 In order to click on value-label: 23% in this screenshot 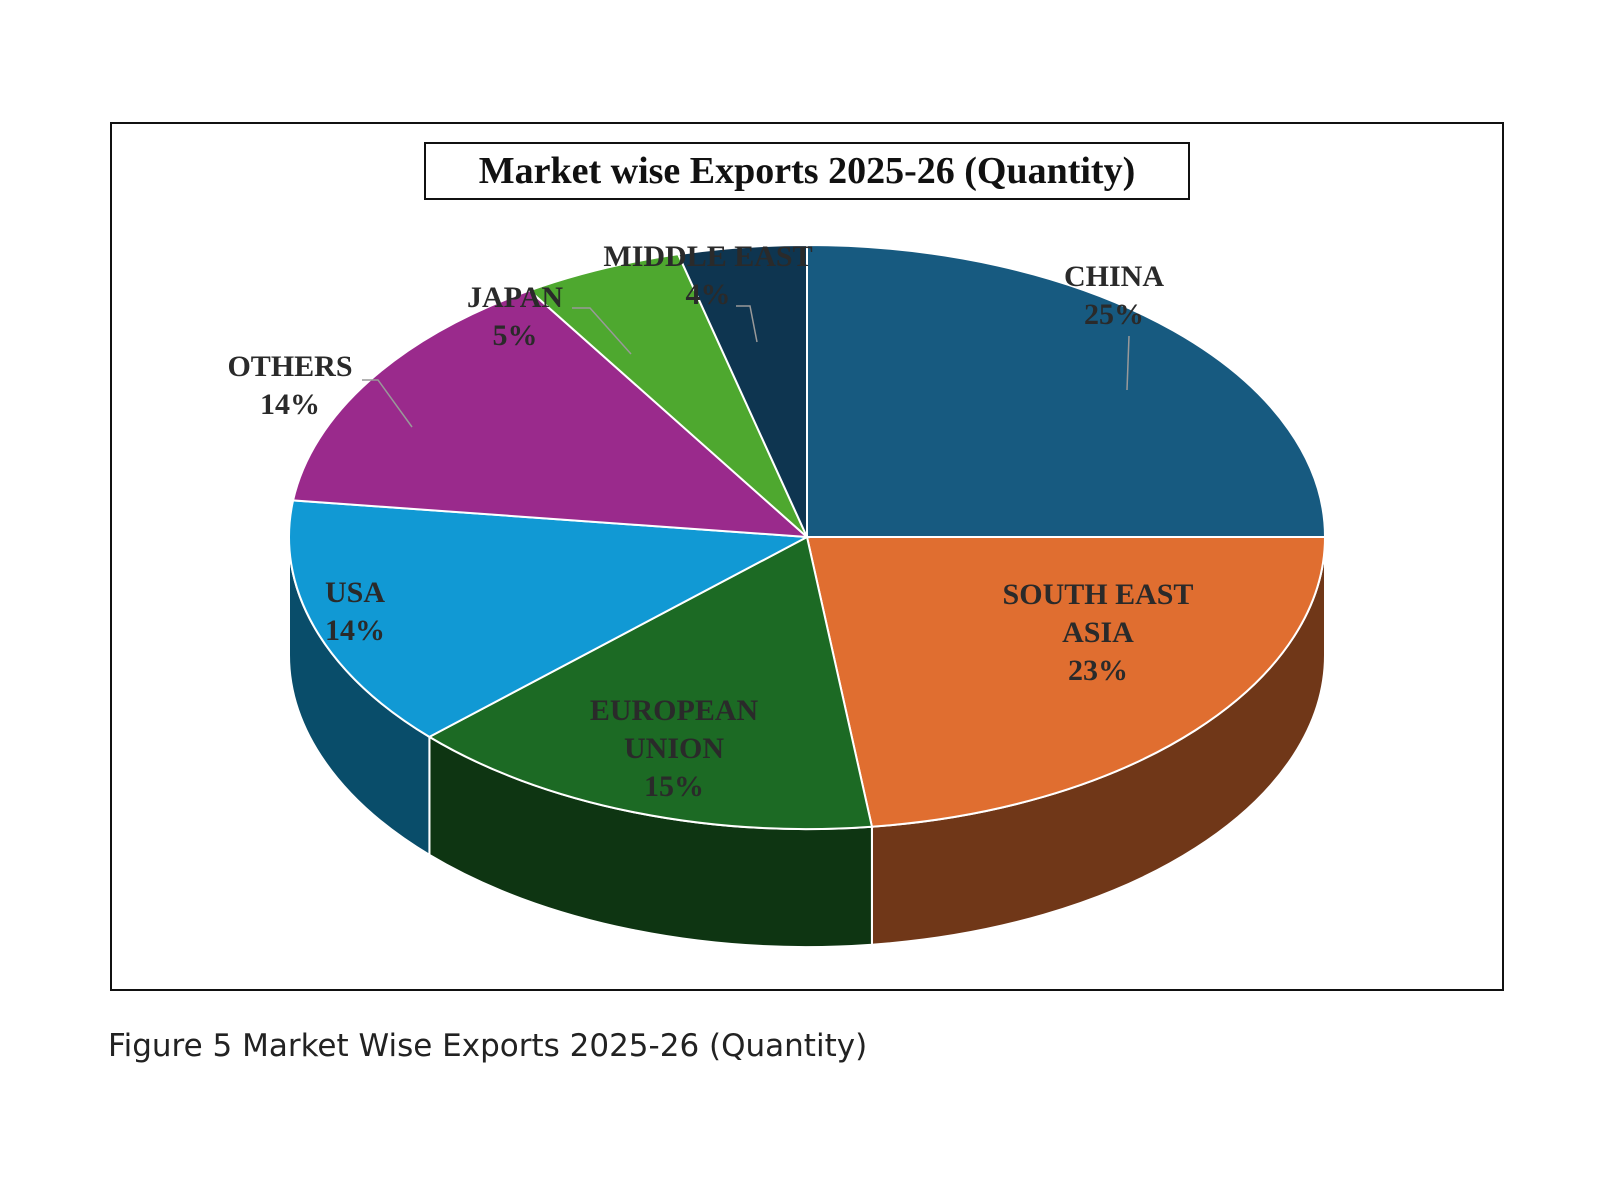, I will do `click(1098, 670)`.